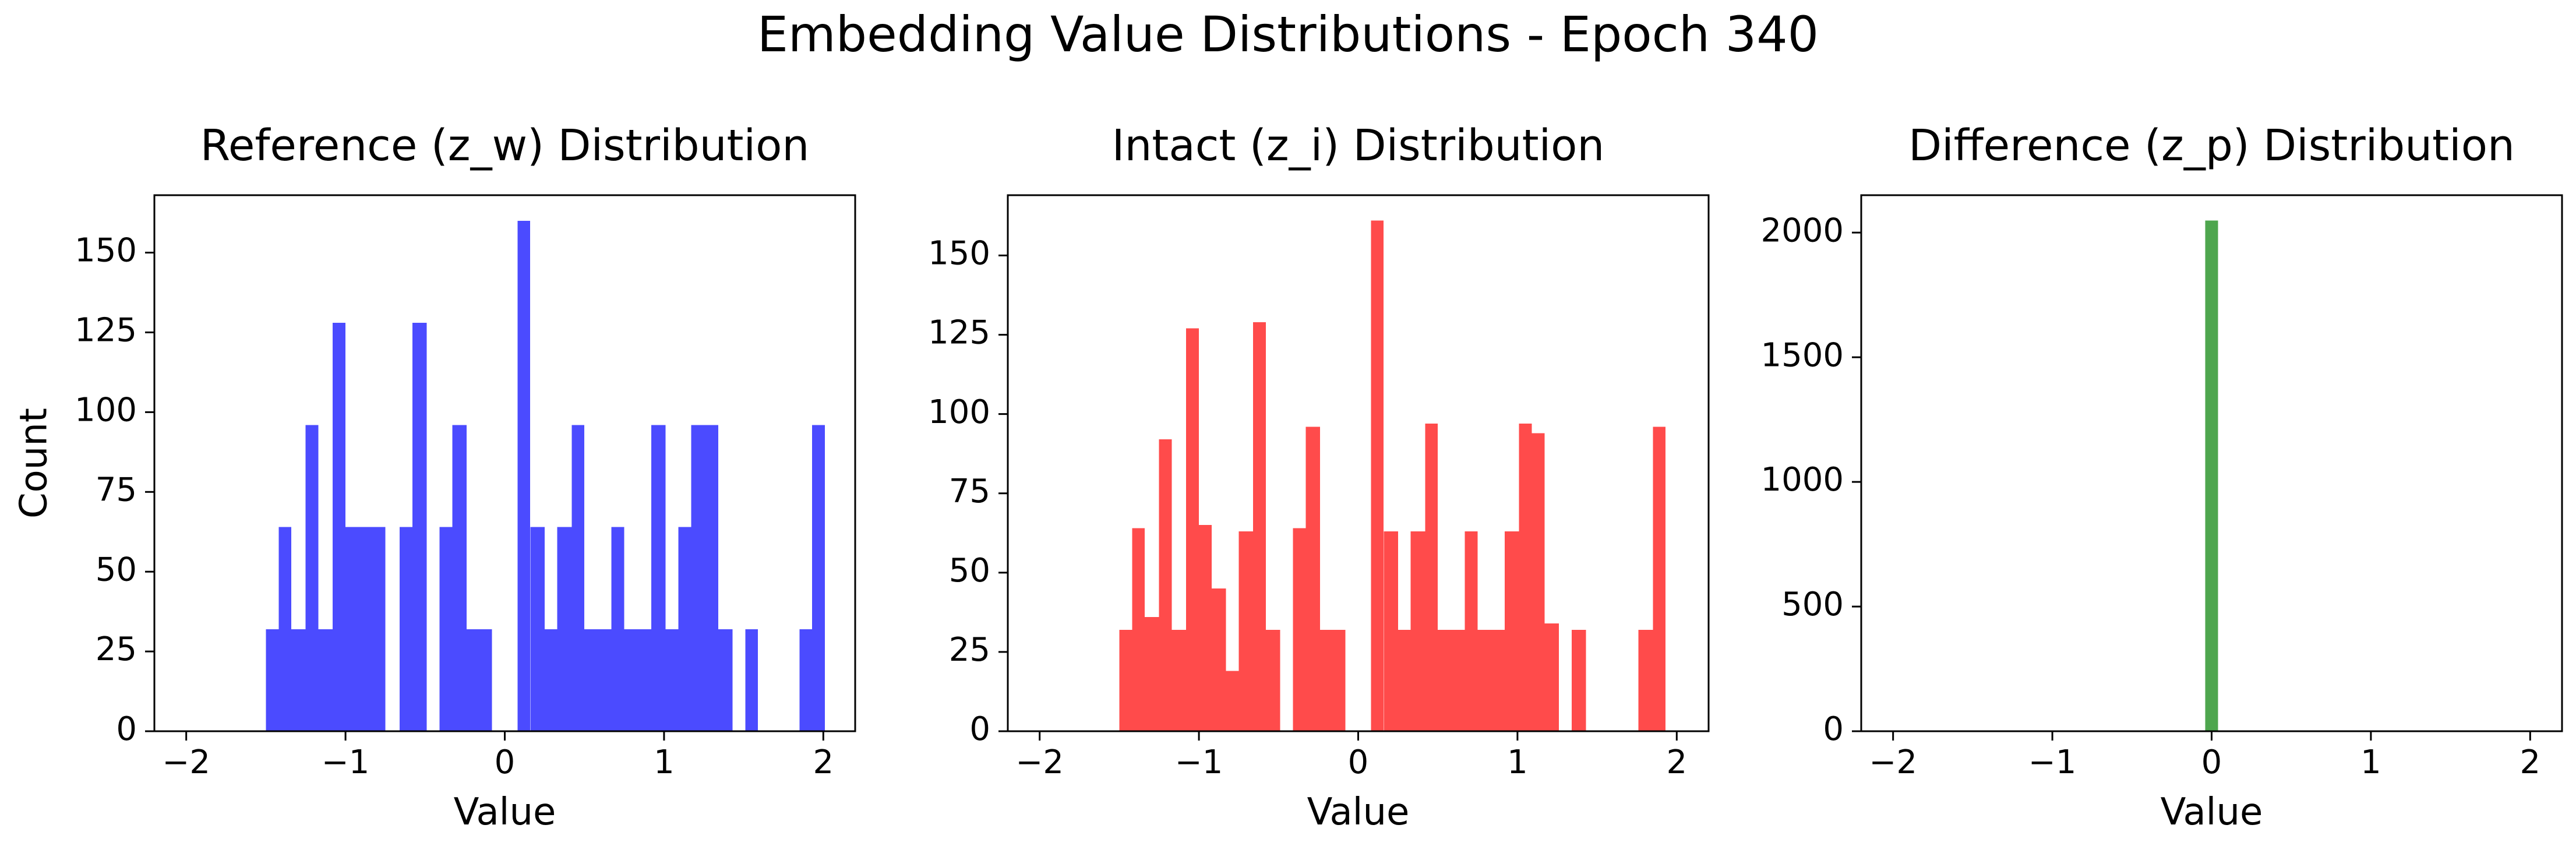 The height and width of the screenshot is (853, 2576). I want to click on y-tick-label: 500, so click(1813, 604).